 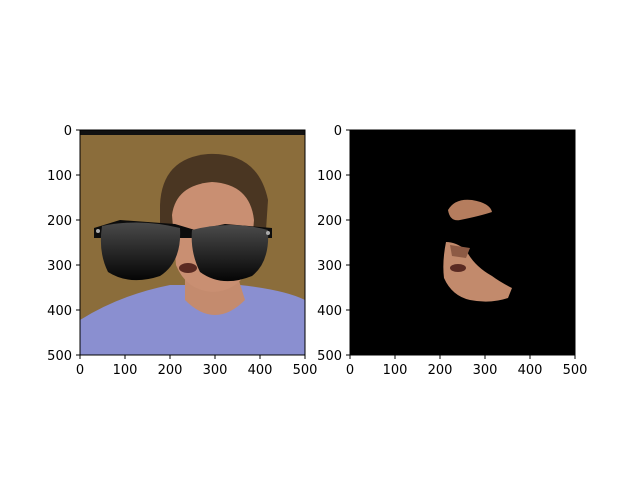 What do you see at coordinates (188, 268) in the screenshot?
I see `mouth` at bounding box center [188, 268].